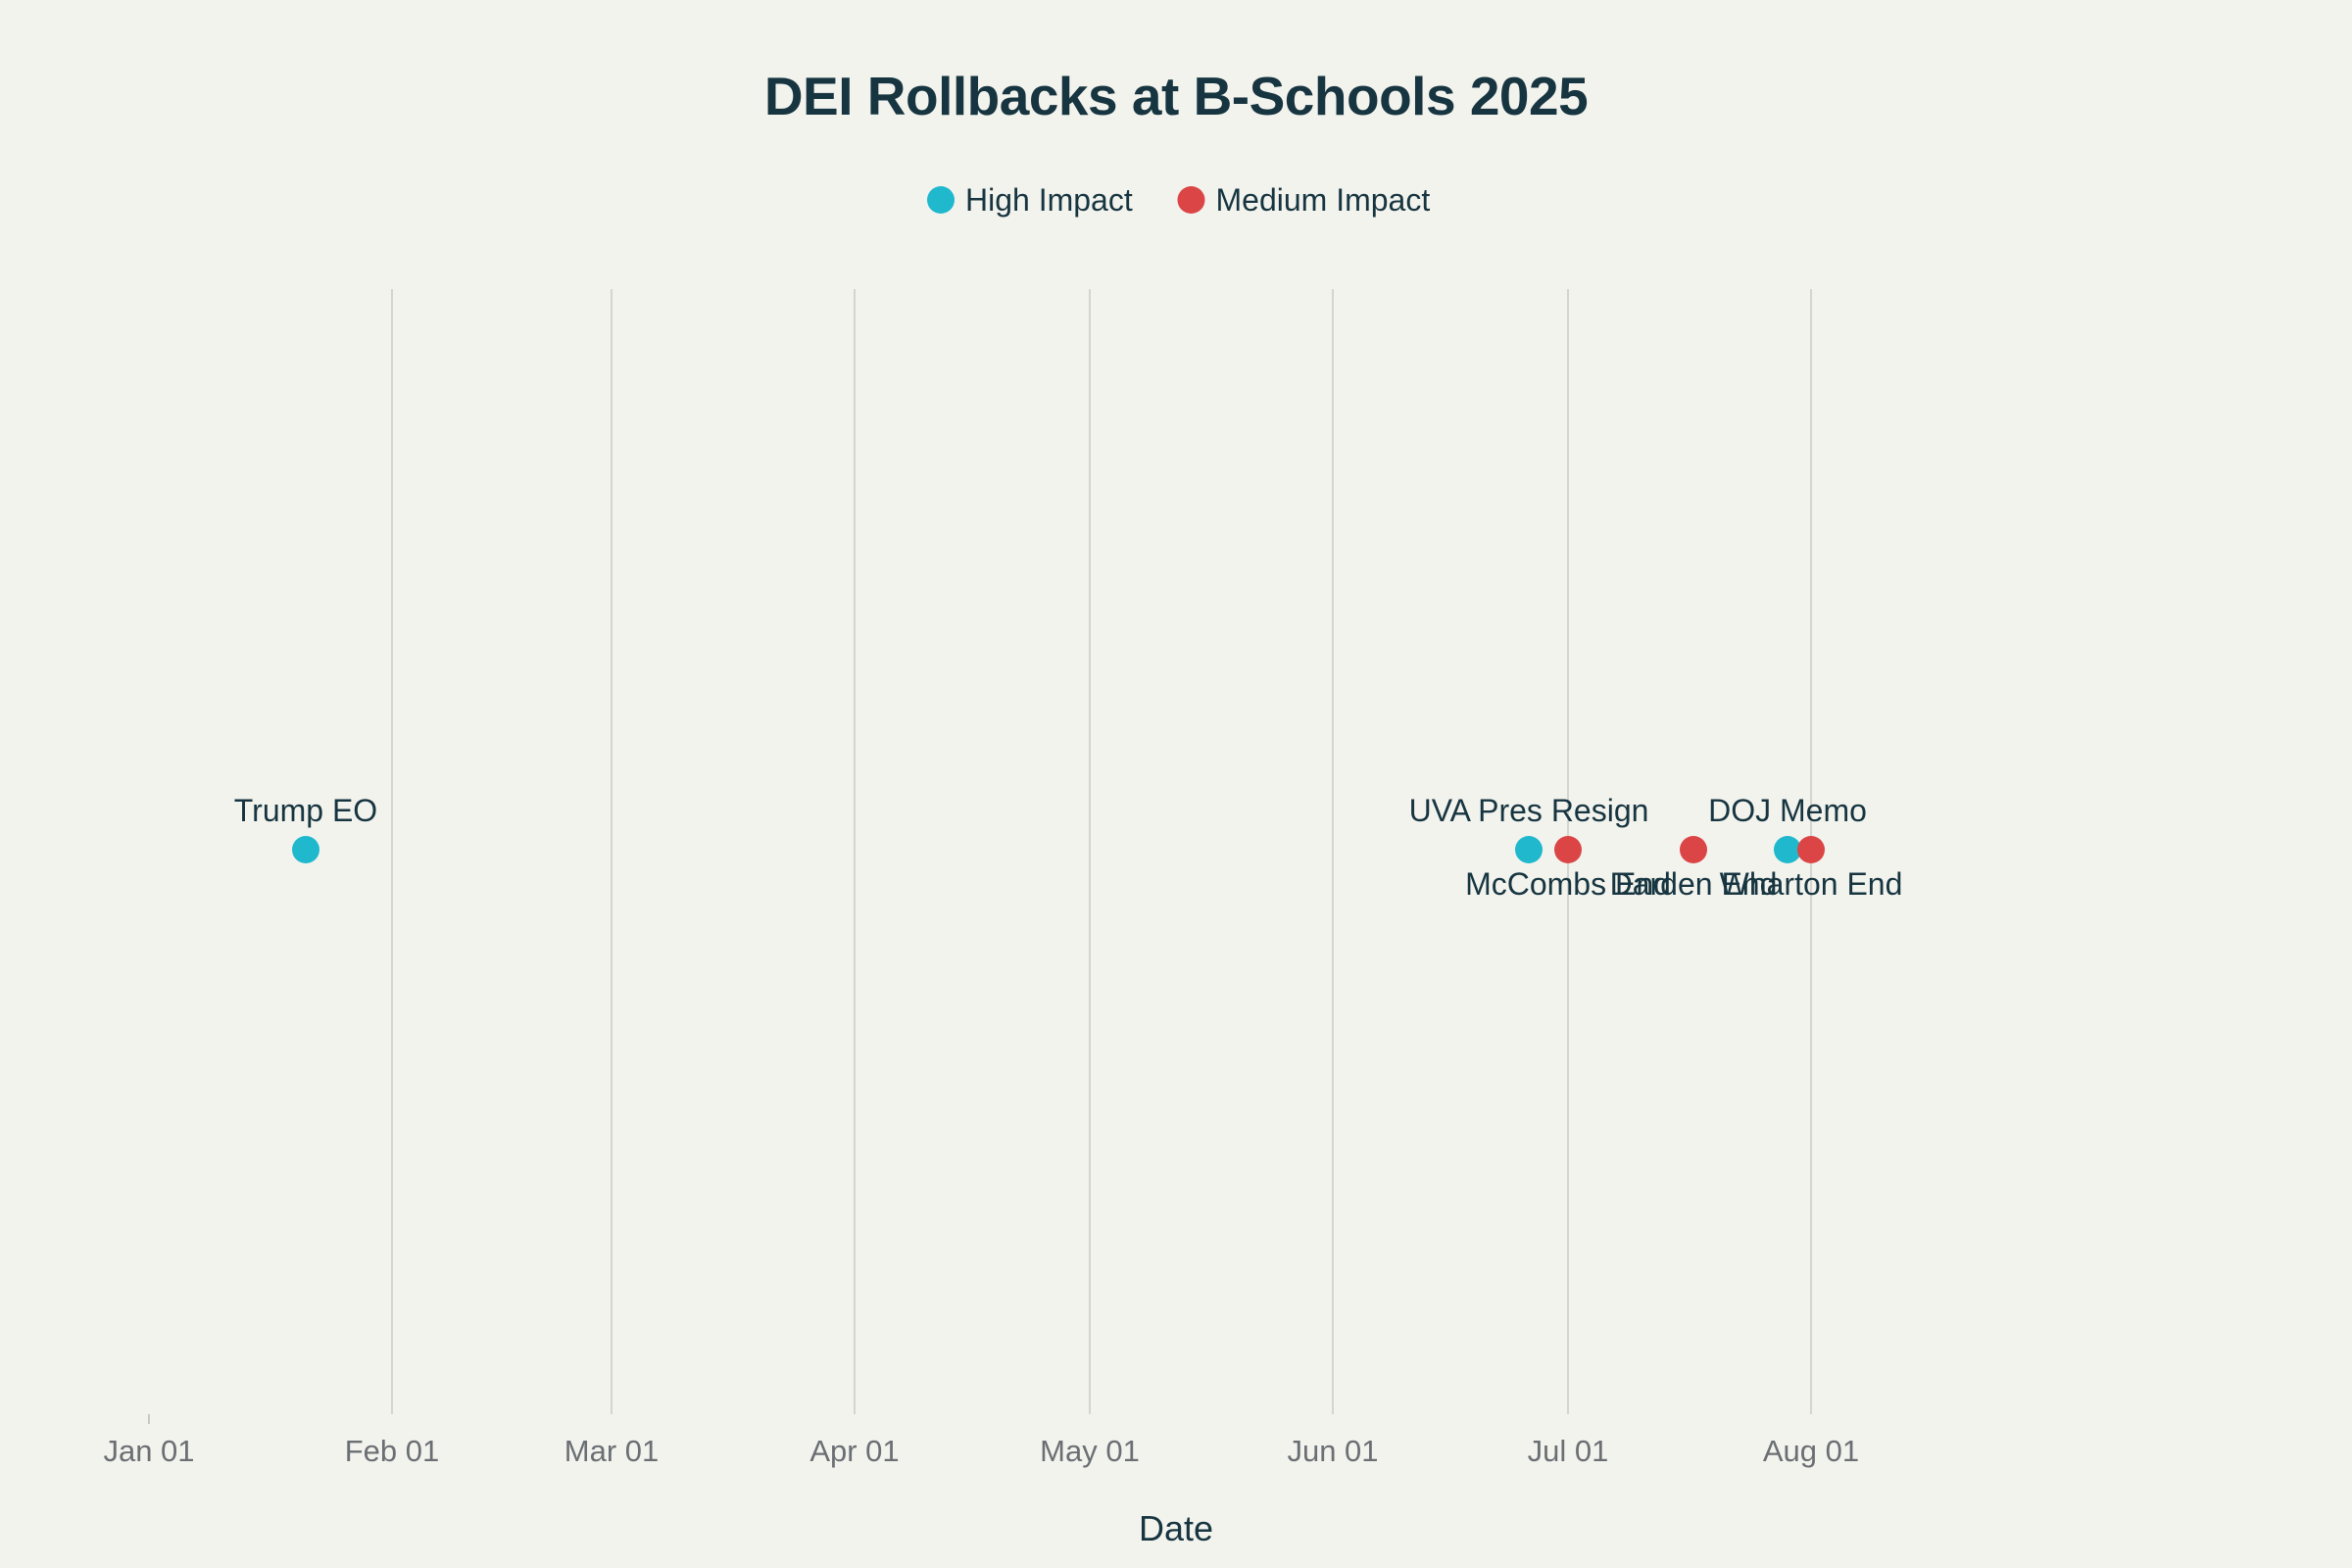 This screenshot has height=1568, width=2352. What do you see at coordinates (392, 1451) in the screenshot?
I see `tick-label-feb-01: Feb 01` at bounding box center [392, 1451].